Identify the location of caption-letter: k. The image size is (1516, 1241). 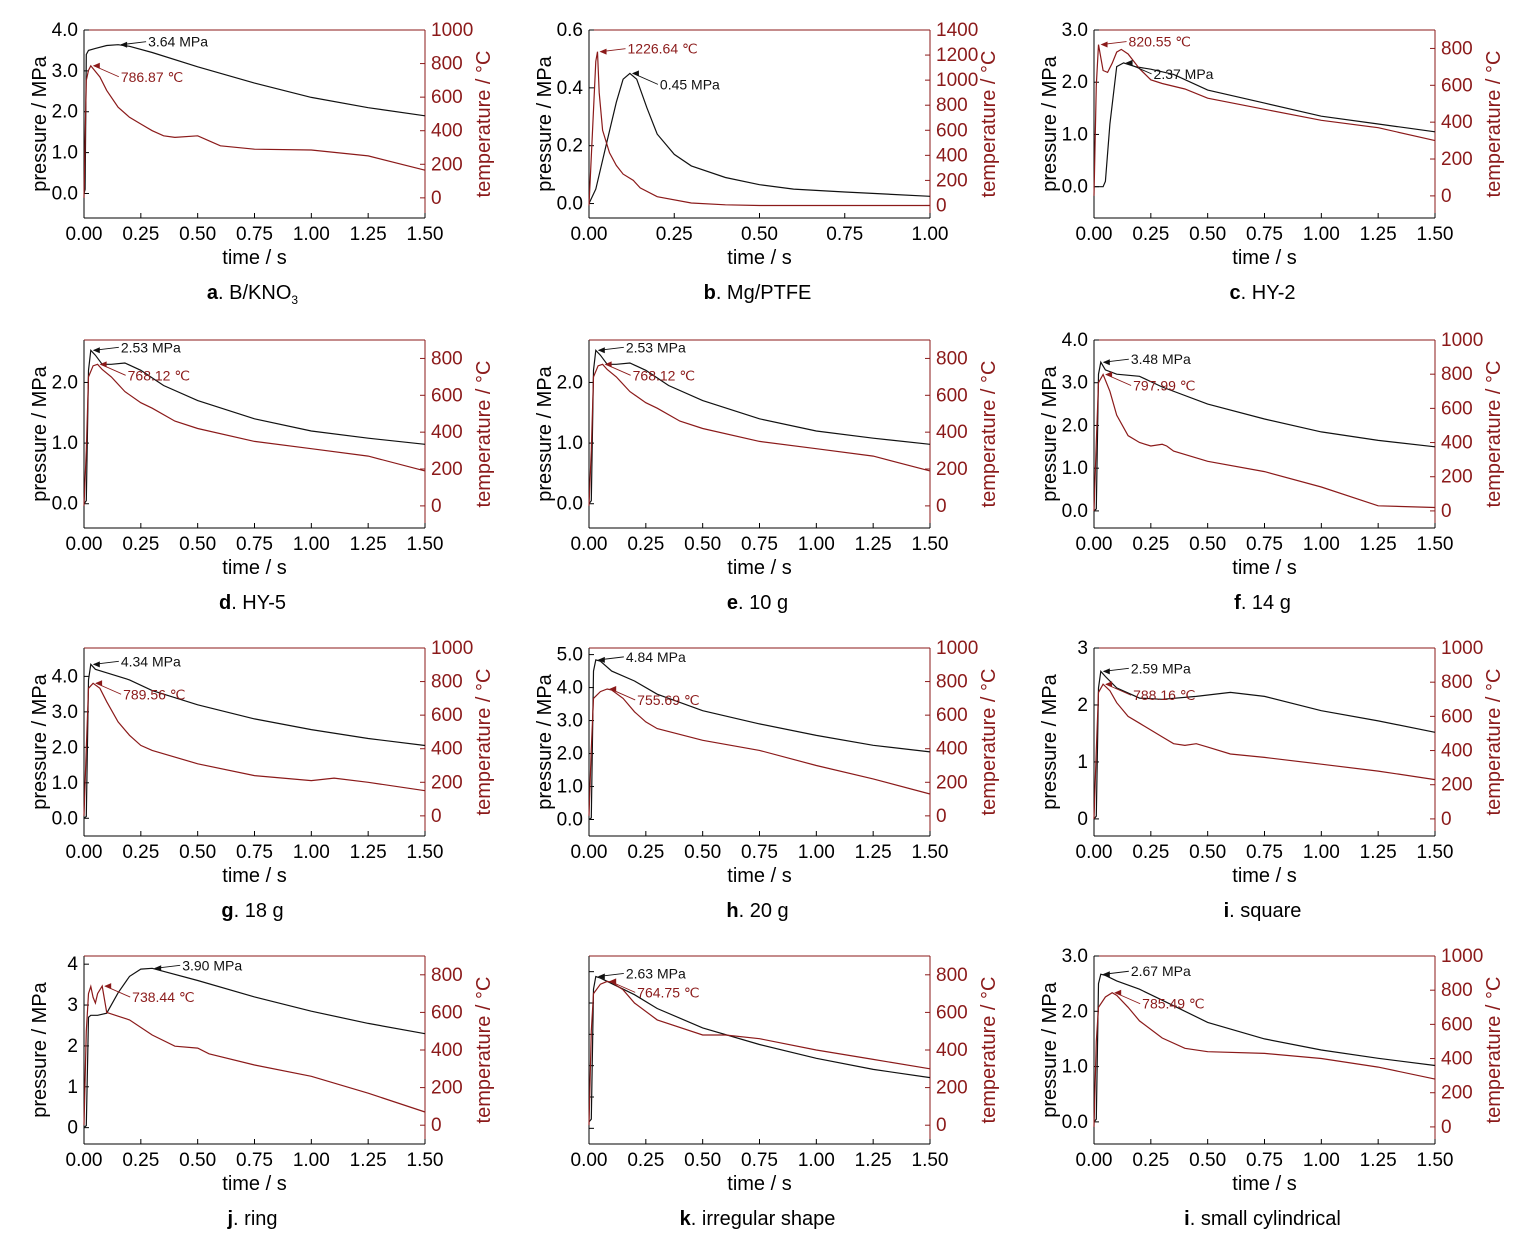
(685, 1219).